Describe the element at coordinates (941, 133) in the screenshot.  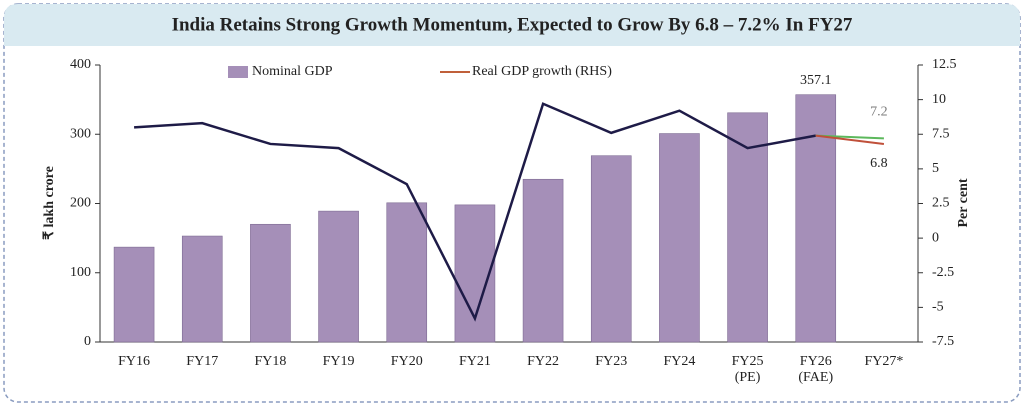
I see `y2-tick-label: 7.5` at that location.